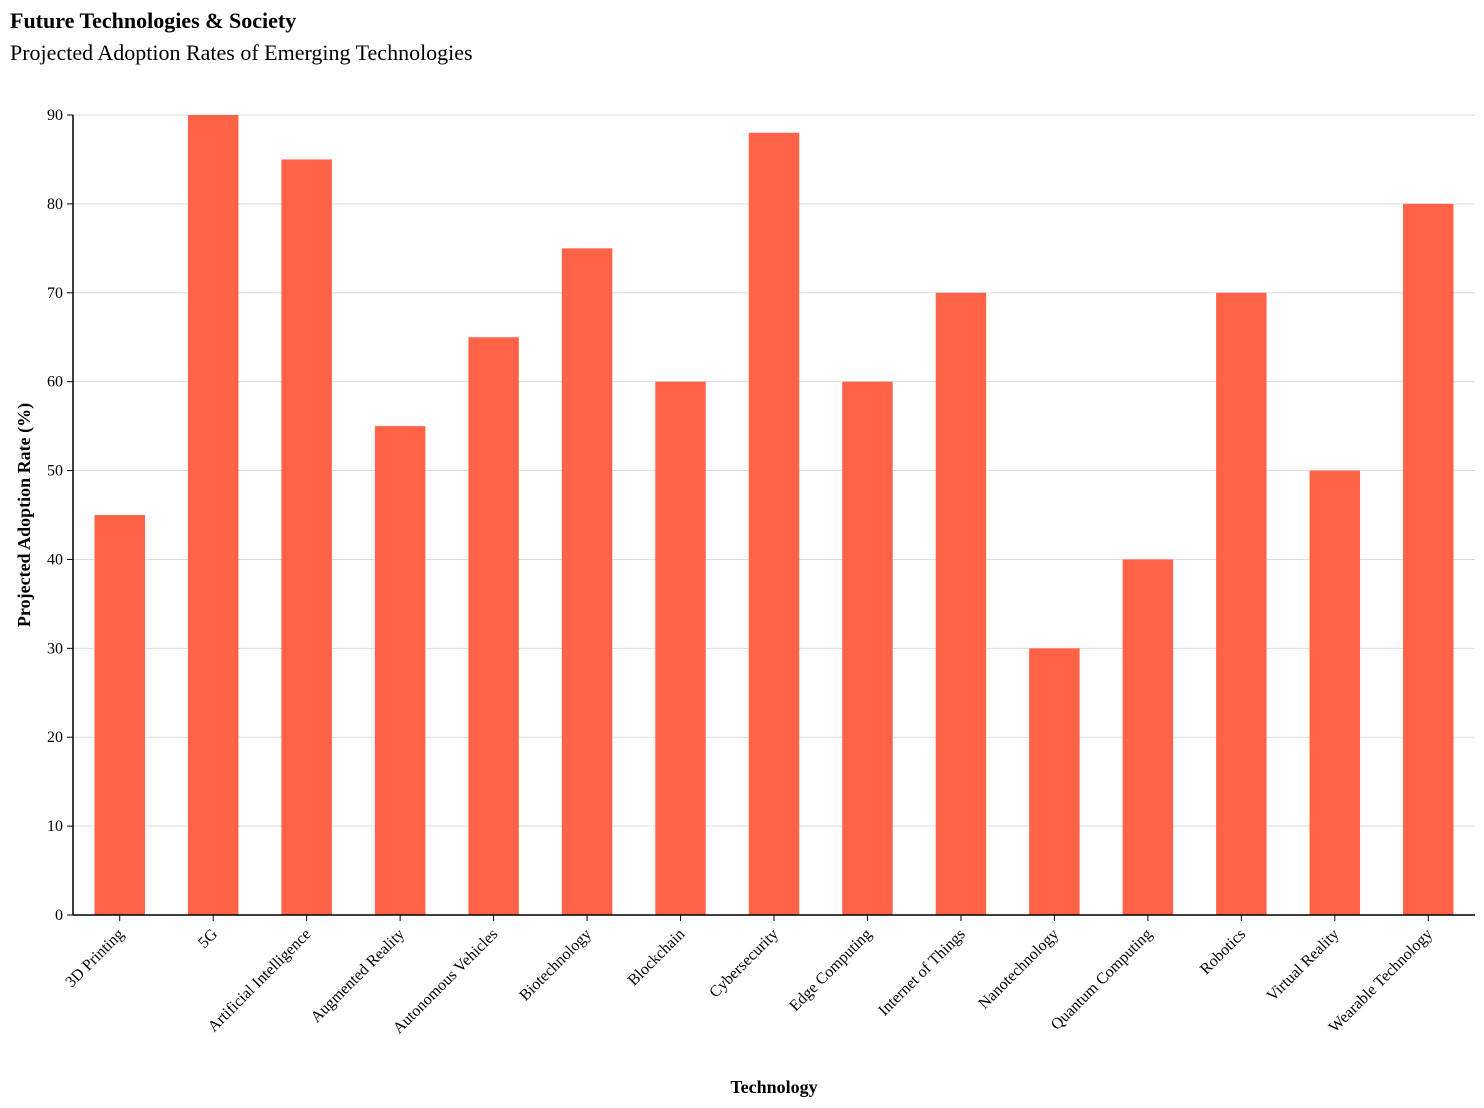 This screenshot has height=1108, width=1484. What do you see at coordinates (1018, 969) in the screenshot?
I see `x-tick-label: Nanotechnology` at bounding box center [1018, 969].